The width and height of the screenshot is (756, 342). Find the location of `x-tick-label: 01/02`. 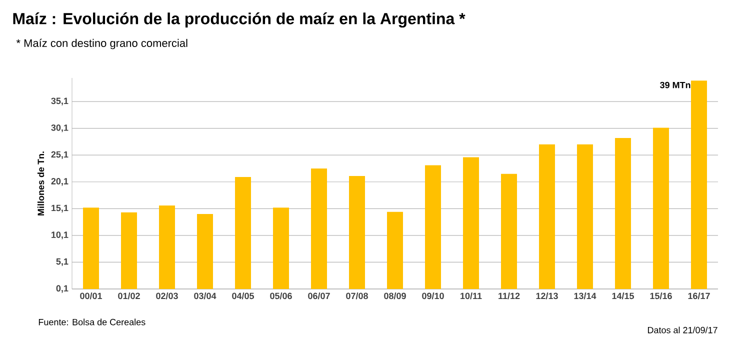

x-tick-label: 01/02 is located at coordinates (129, 296).